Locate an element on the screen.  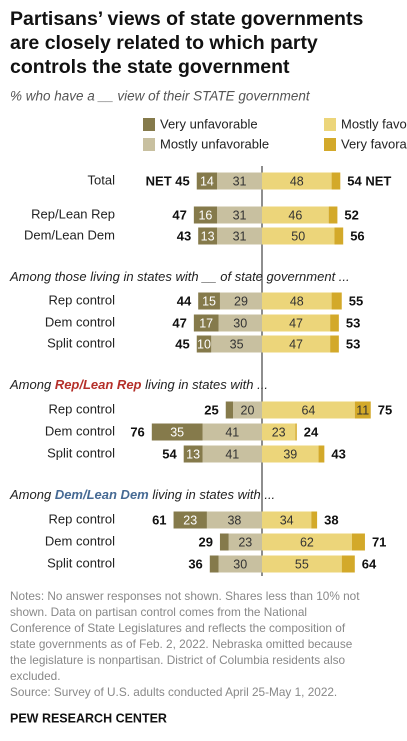
net-unfavorable: NET 45 is located at coordinates (168, 180).